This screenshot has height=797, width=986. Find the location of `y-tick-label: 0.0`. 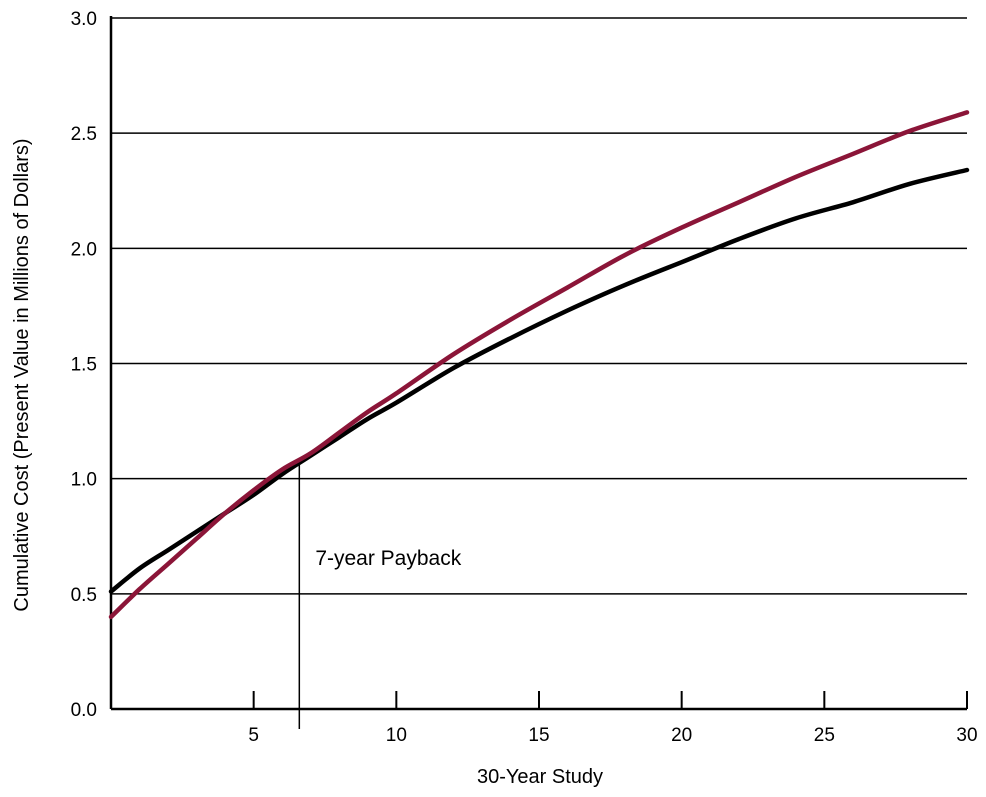

y-tick-label: 0.0 is located at coordinates (84, 710).